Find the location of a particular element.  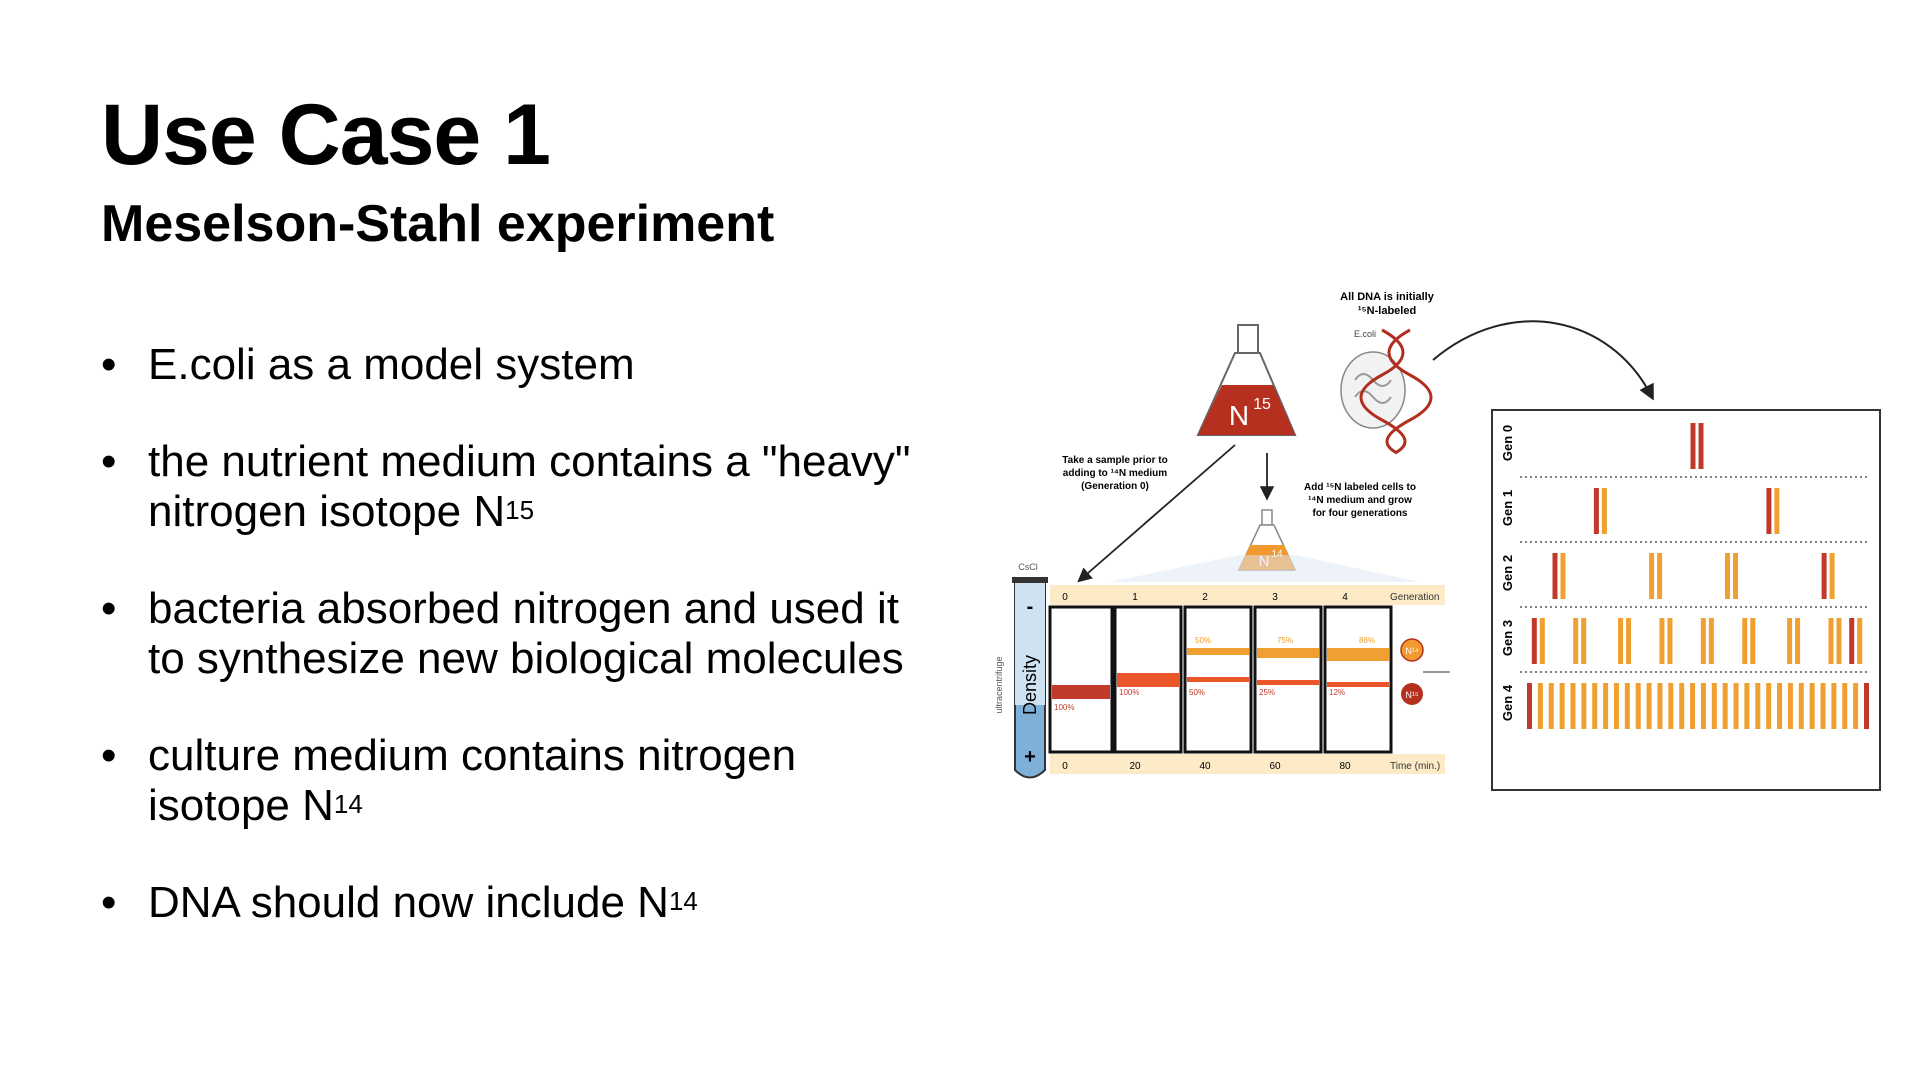

legend-n14: N¹⁴ is located at coordinates (1412, 650).